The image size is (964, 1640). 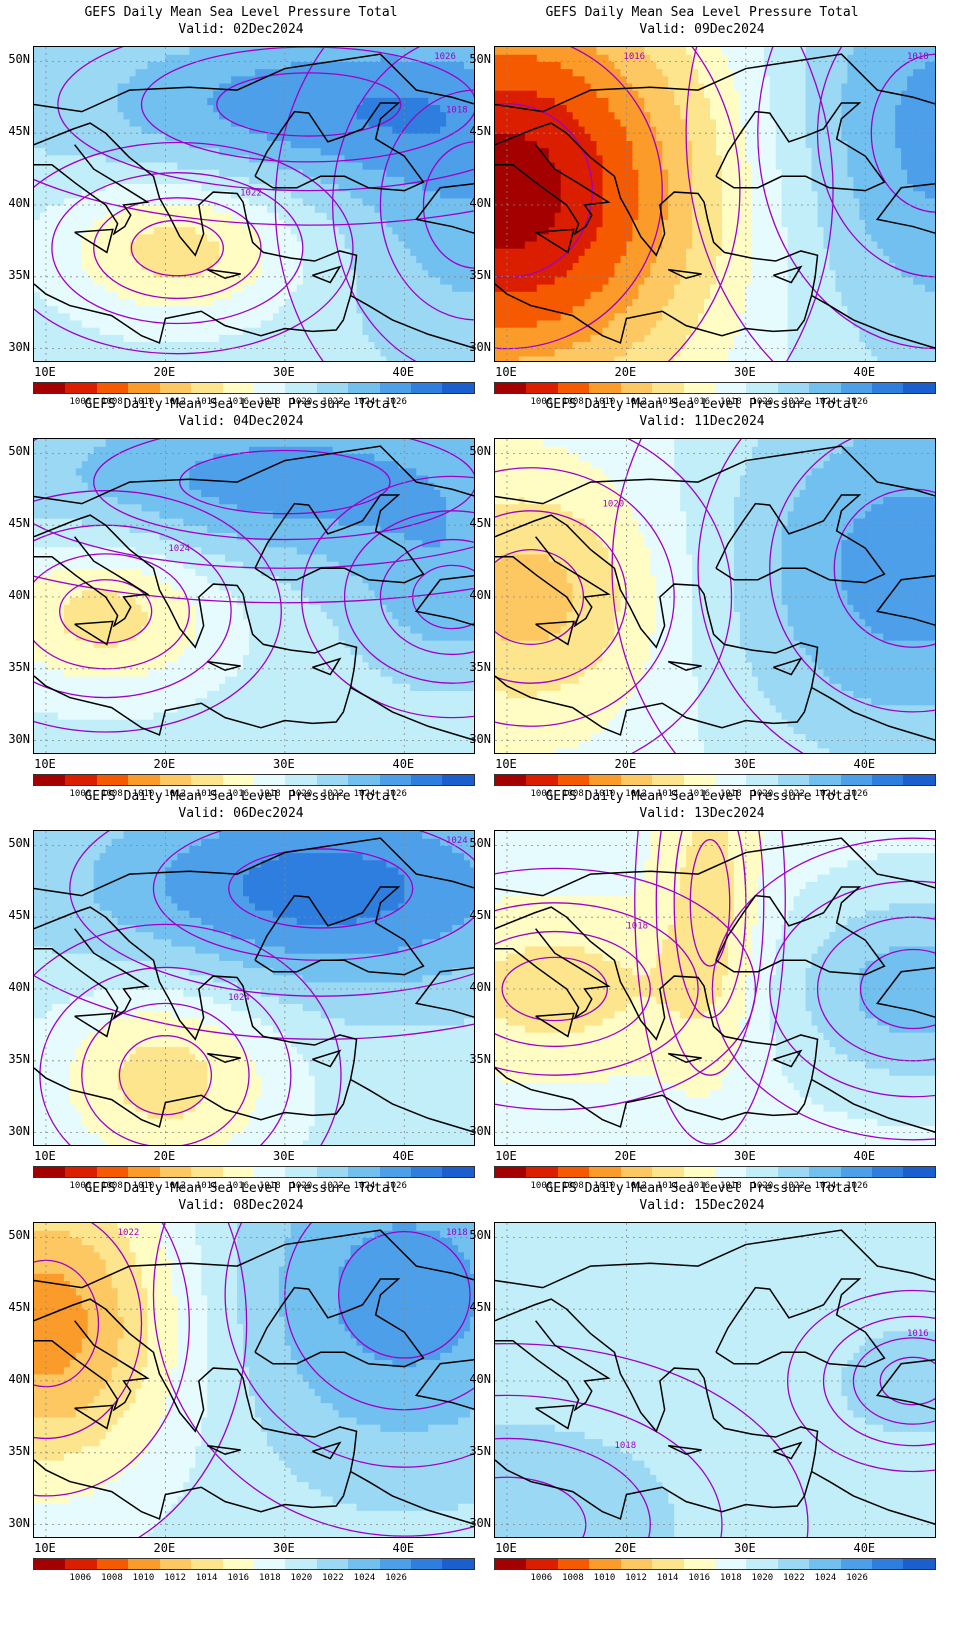 What do you see at coordinates (826, 794) in the screenshot?
I see `colorbar-label: 1024` at bounding box center [826, 794].